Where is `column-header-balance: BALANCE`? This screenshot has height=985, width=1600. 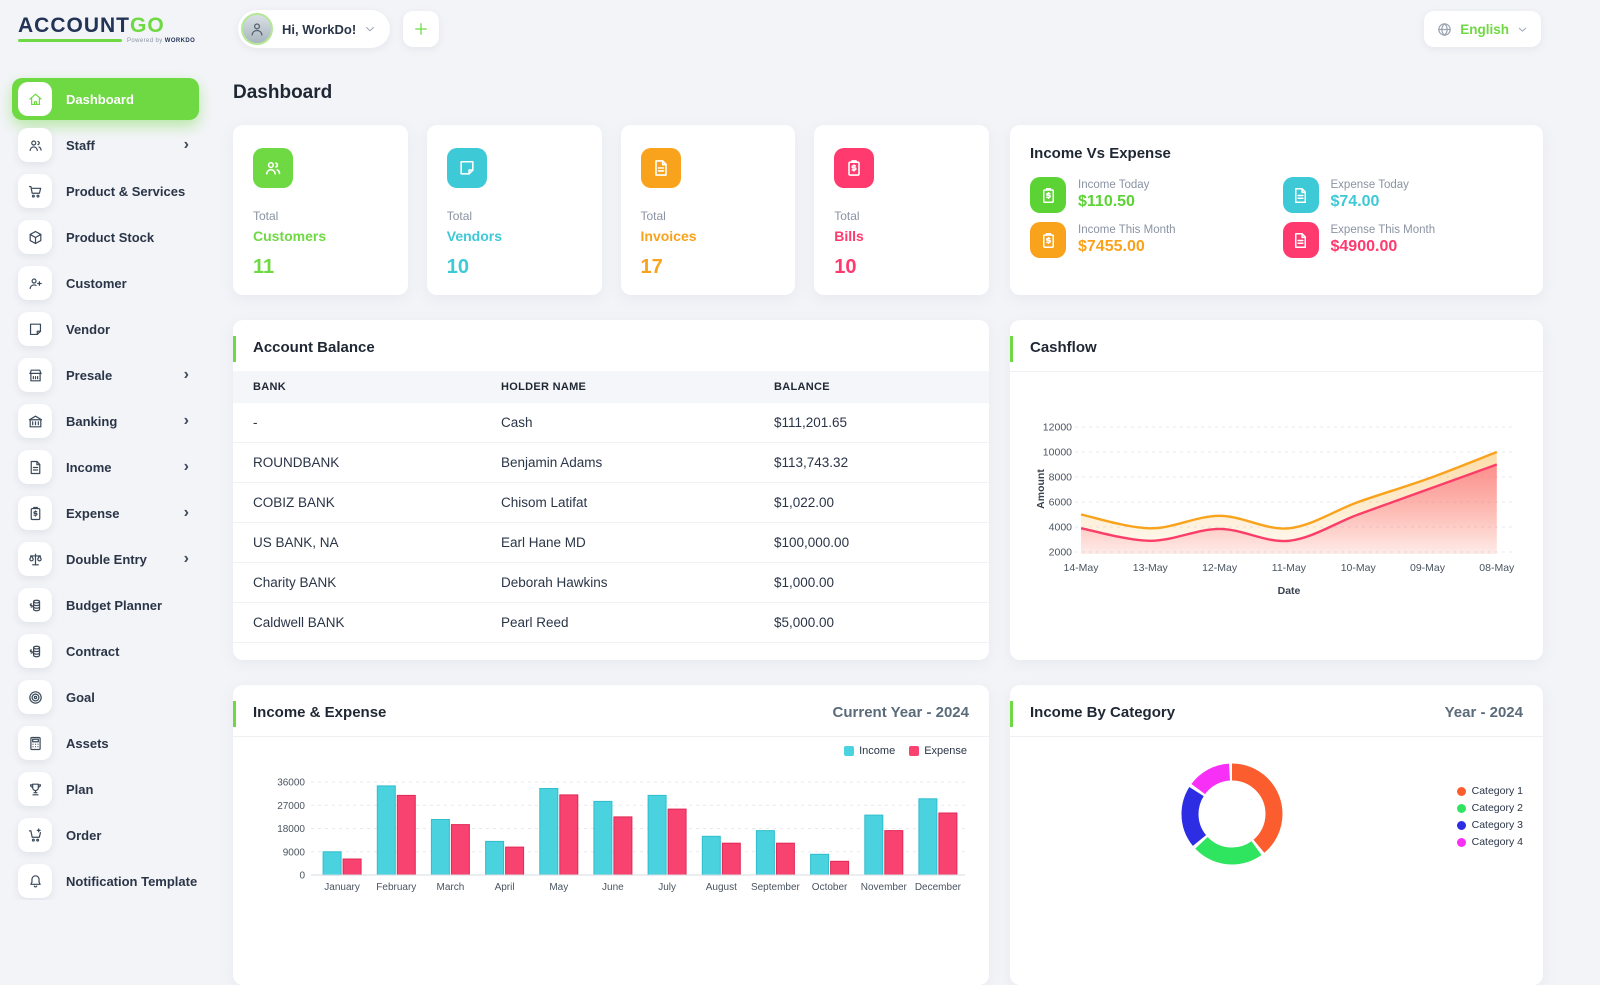
column-header-balance: BALANCE is located at coordinates (802, 387).